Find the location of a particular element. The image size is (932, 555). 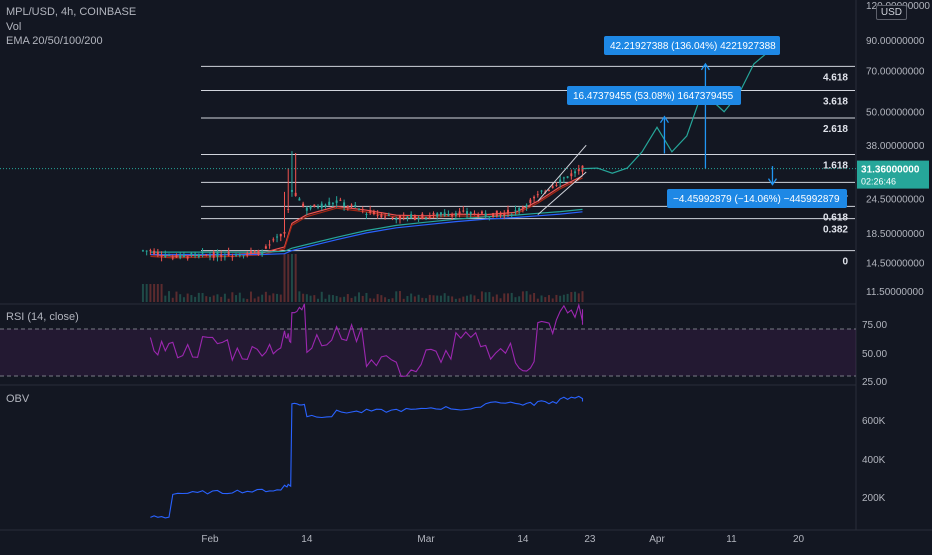

fib-level-label: 2.618 is located at coordinates (835, 129).